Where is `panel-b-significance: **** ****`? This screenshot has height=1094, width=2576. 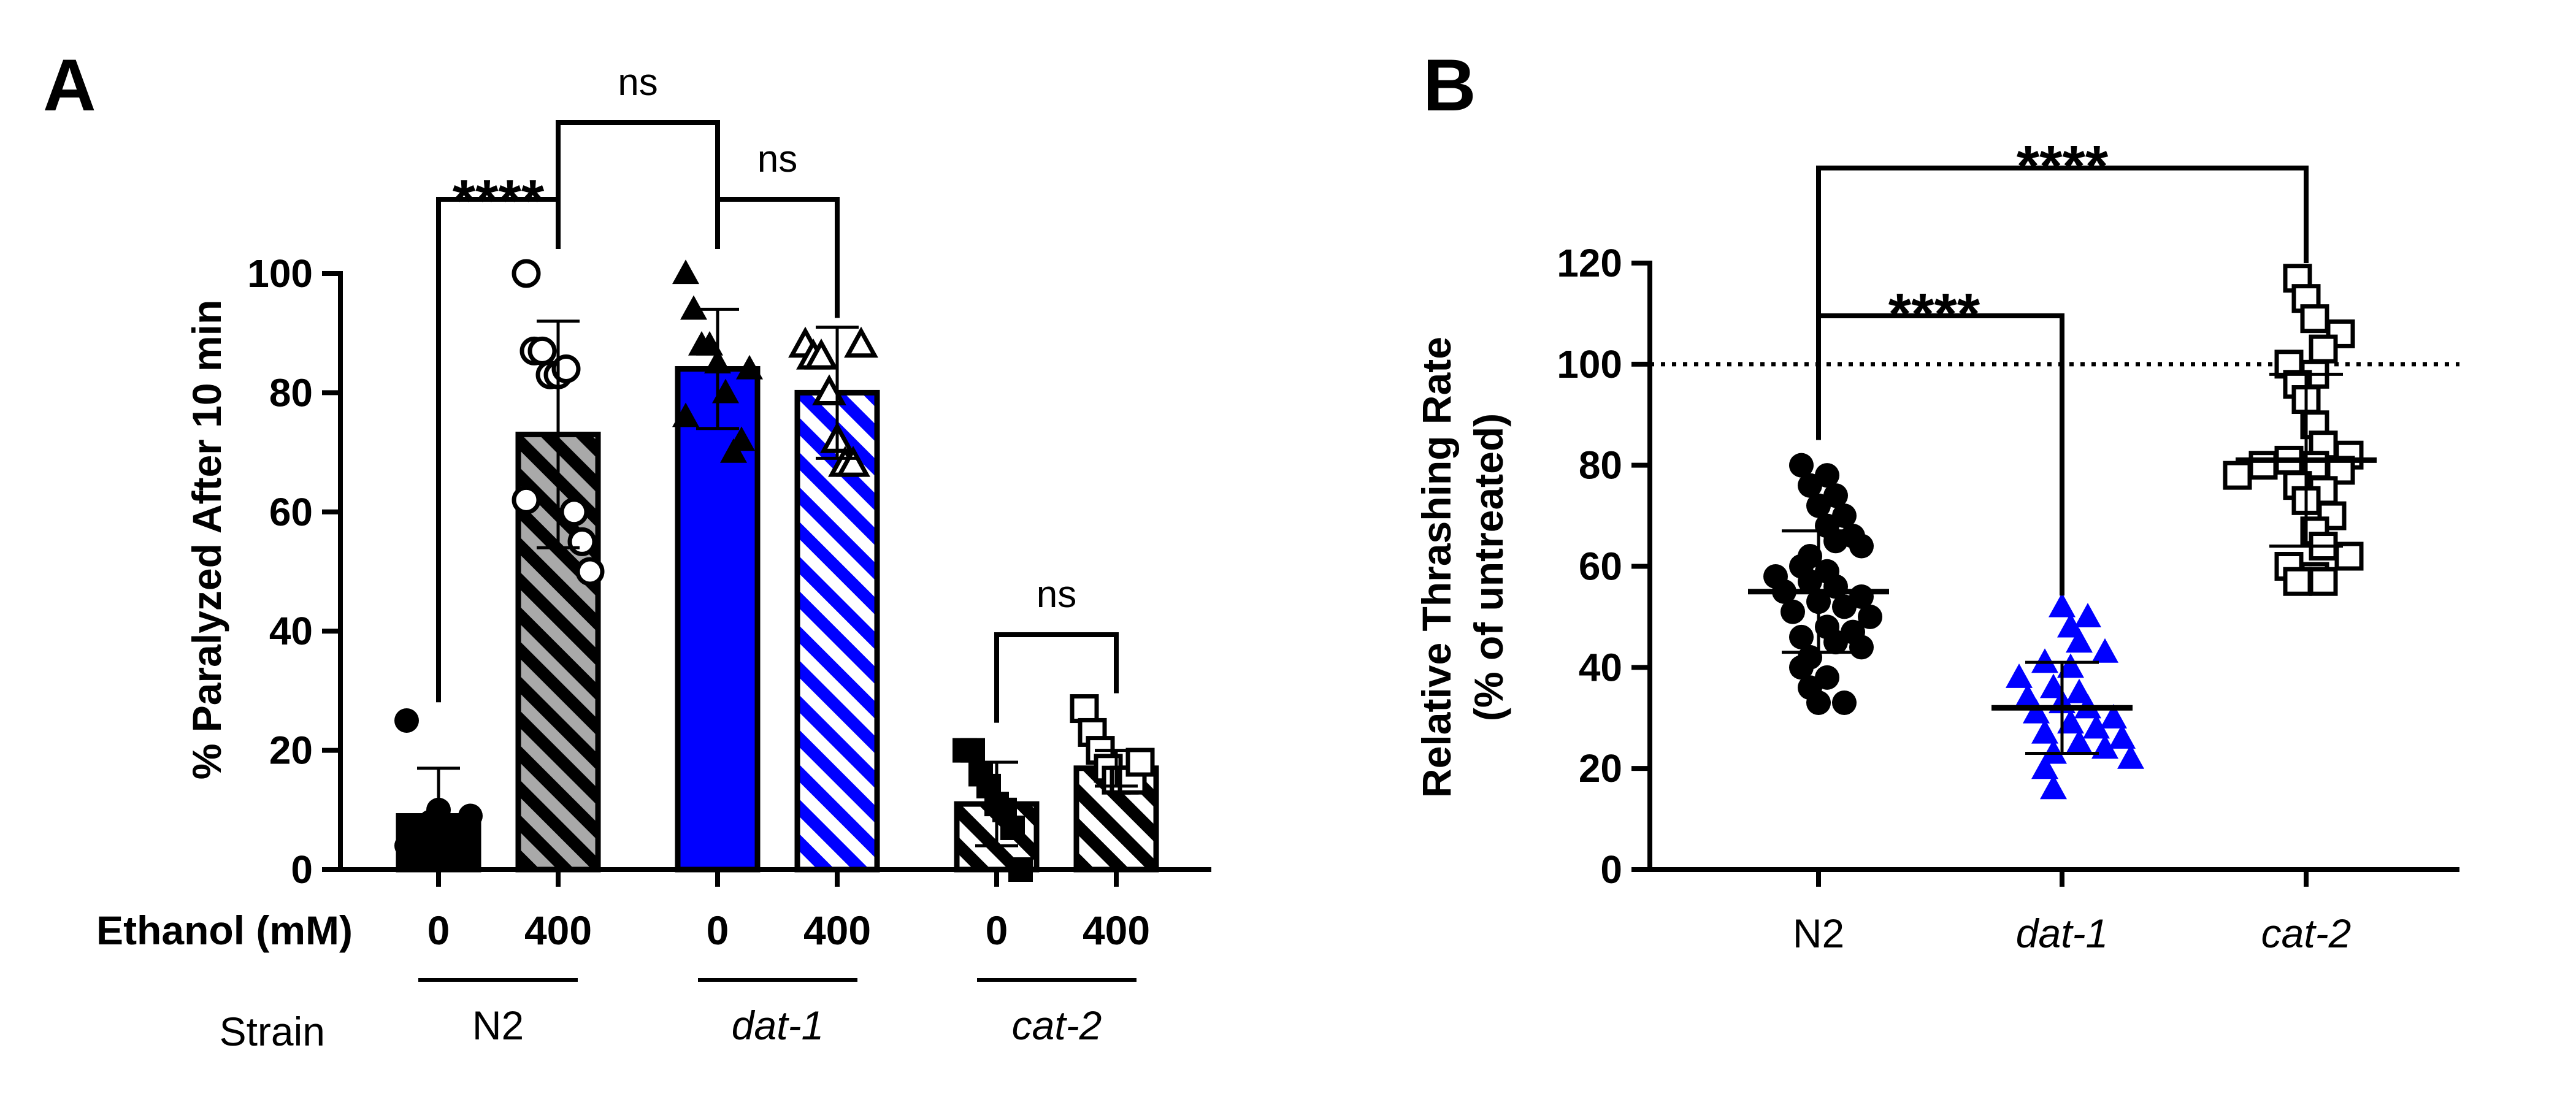
panel-b-significance: **** **** is located at coordinates (2062, 365).